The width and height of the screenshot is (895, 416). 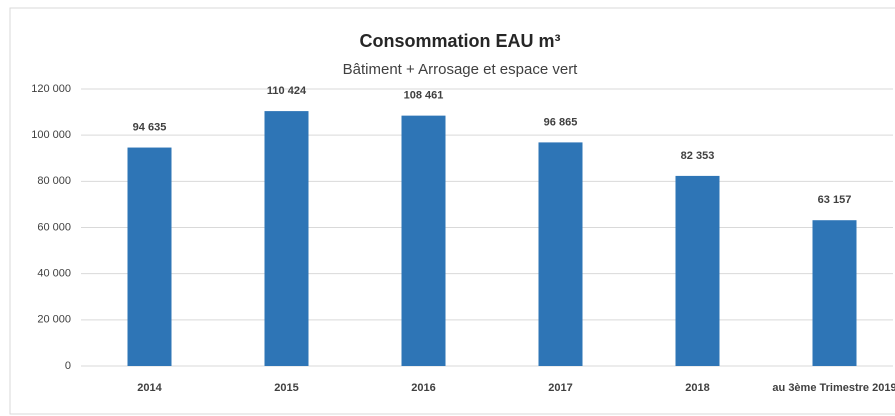 I want to click on y-tick-label: 60 000, so click(x=54, y=227).